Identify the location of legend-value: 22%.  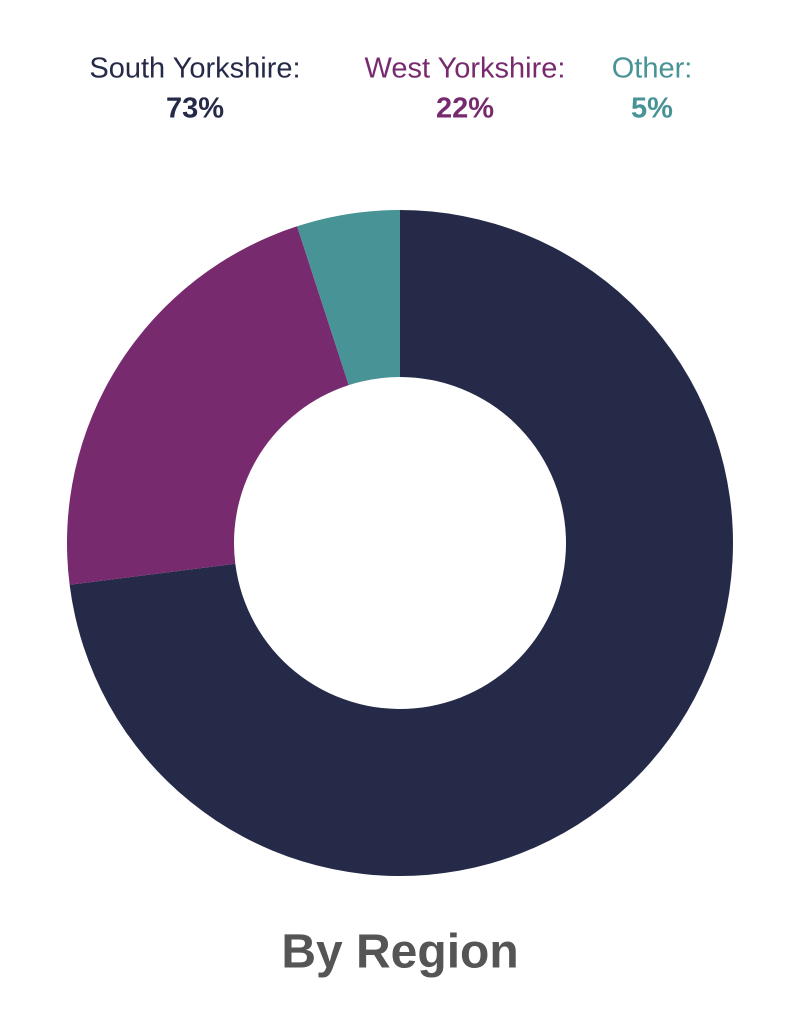
(465, 109).